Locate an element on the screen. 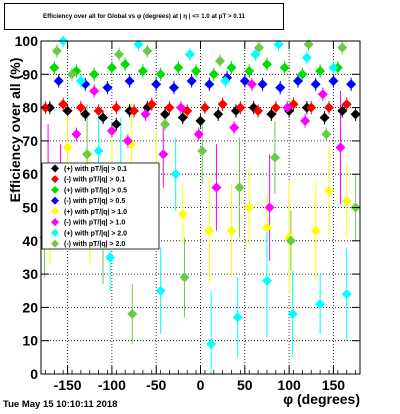 This screenshot has width=400, height=414. y-tick-label: 20 is located at coordinates (30, 307).